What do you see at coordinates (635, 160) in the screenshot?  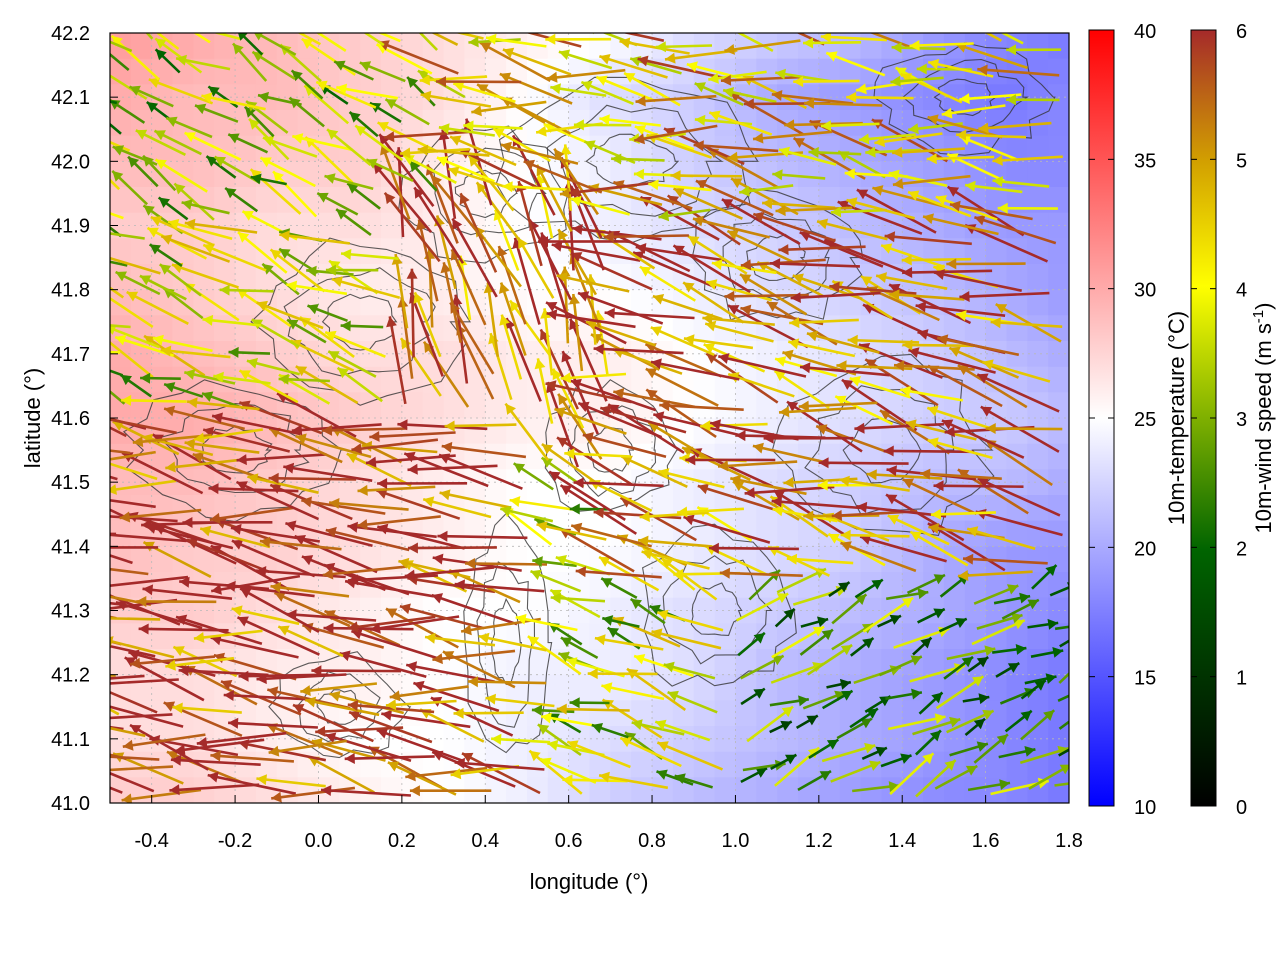 I see `terrain-contour` at bounding box center [635, 160].